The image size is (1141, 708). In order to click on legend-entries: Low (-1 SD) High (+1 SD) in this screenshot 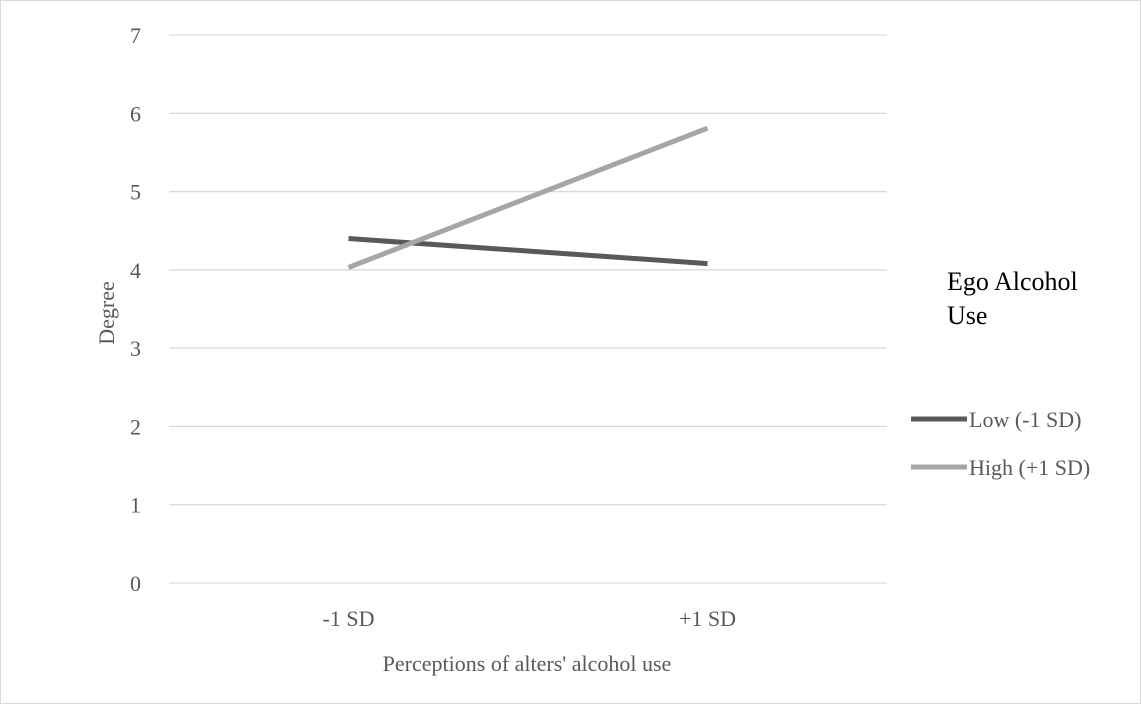, I will do `click(1000, 443)`.